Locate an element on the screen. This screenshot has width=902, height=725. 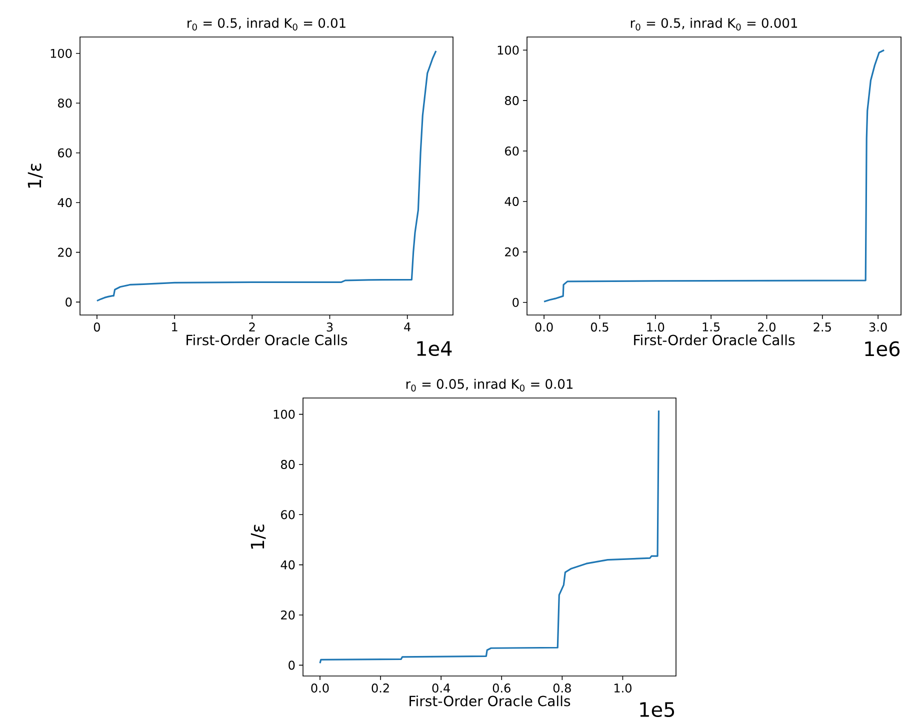
x-tick-label: 4 is located at coordinates (407, 327).